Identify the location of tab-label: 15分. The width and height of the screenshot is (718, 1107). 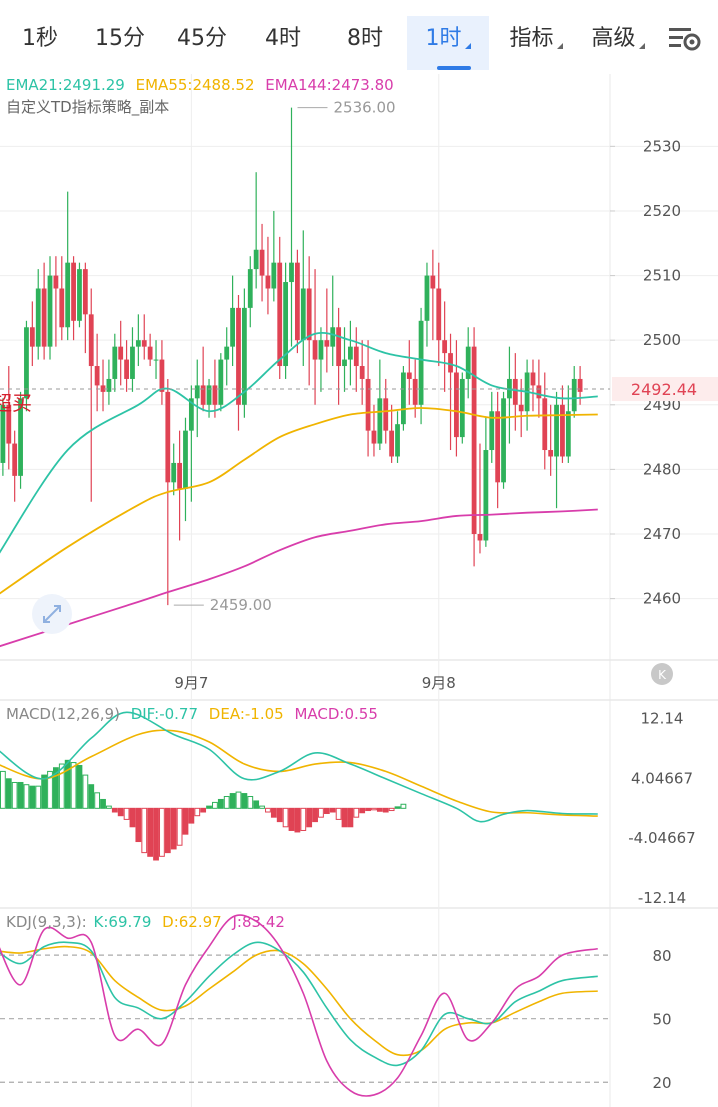
(120, 38).